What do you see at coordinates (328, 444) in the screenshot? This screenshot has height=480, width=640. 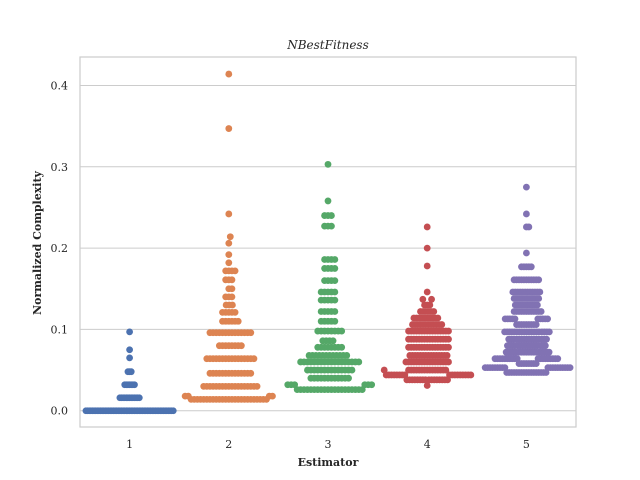 I see `x-tick-label: 3` at bounding box center [328, 444].